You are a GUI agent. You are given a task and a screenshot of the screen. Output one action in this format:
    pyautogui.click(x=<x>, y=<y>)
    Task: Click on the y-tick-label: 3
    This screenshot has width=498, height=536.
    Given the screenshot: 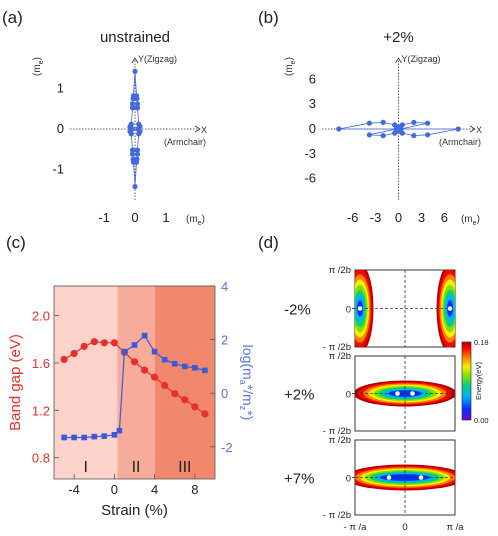 What is the action you would take?
    pyautogui.click(x=312, y=103)
    